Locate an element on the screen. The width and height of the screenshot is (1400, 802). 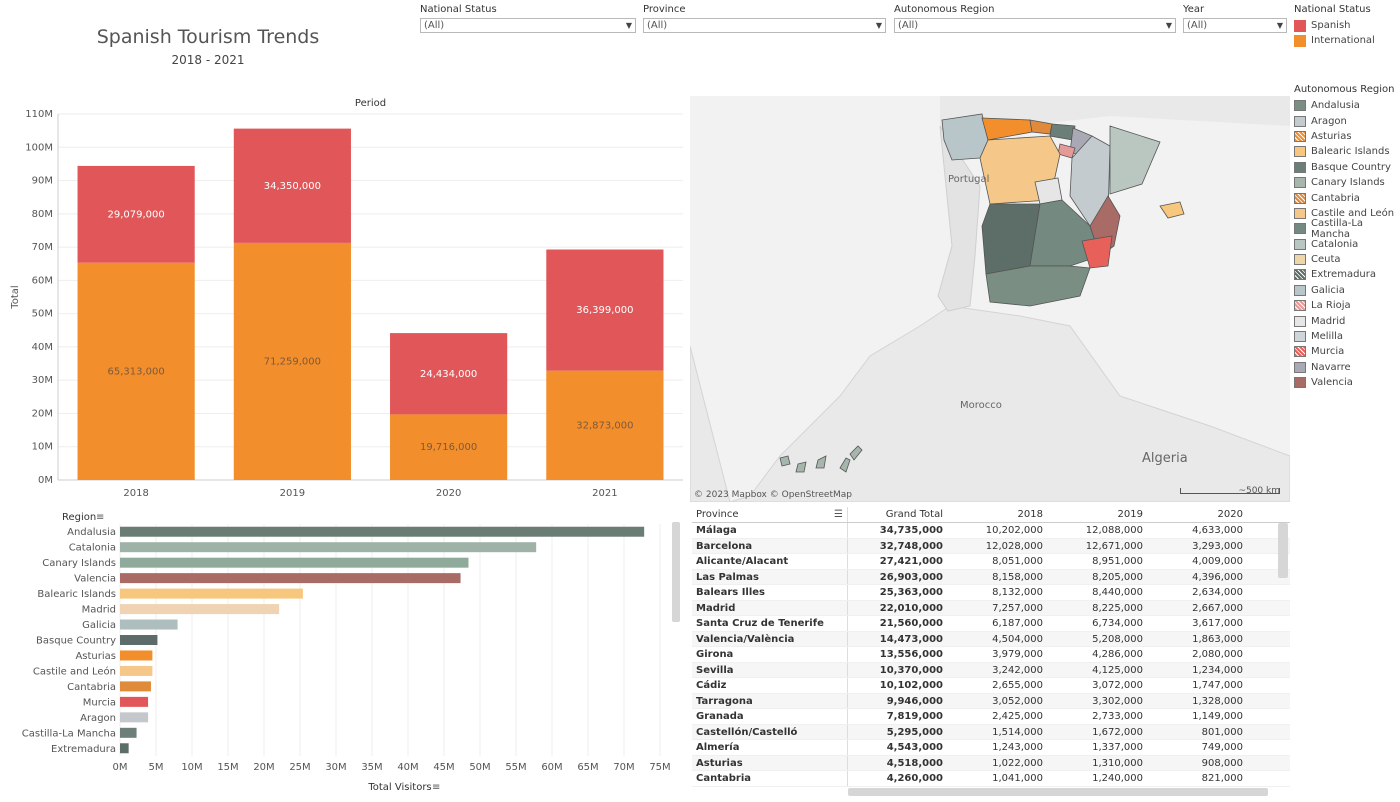
legend-item-catalonia: Catalonia is located at coordinates (1347, 244).